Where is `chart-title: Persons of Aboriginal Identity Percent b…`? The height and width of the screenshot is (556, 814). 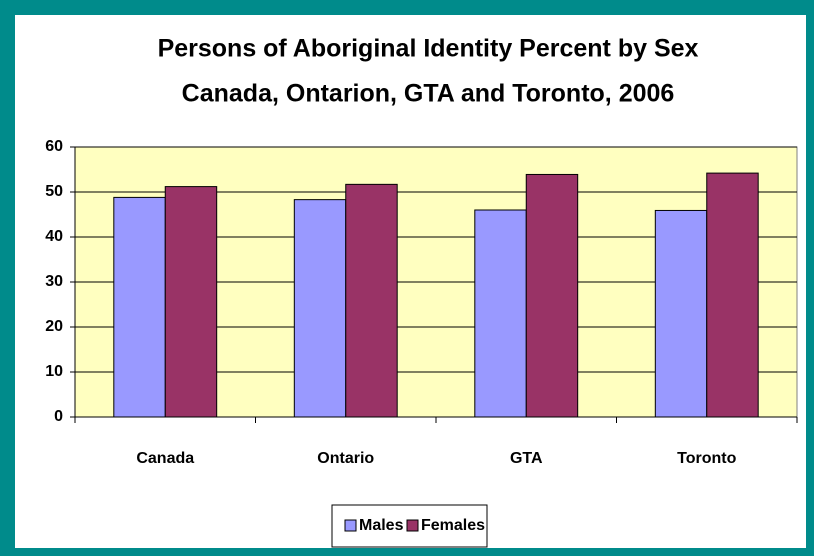 chart-title: Persons of Aboriginal Identity Percent b… is located at coordinates (428, 49).